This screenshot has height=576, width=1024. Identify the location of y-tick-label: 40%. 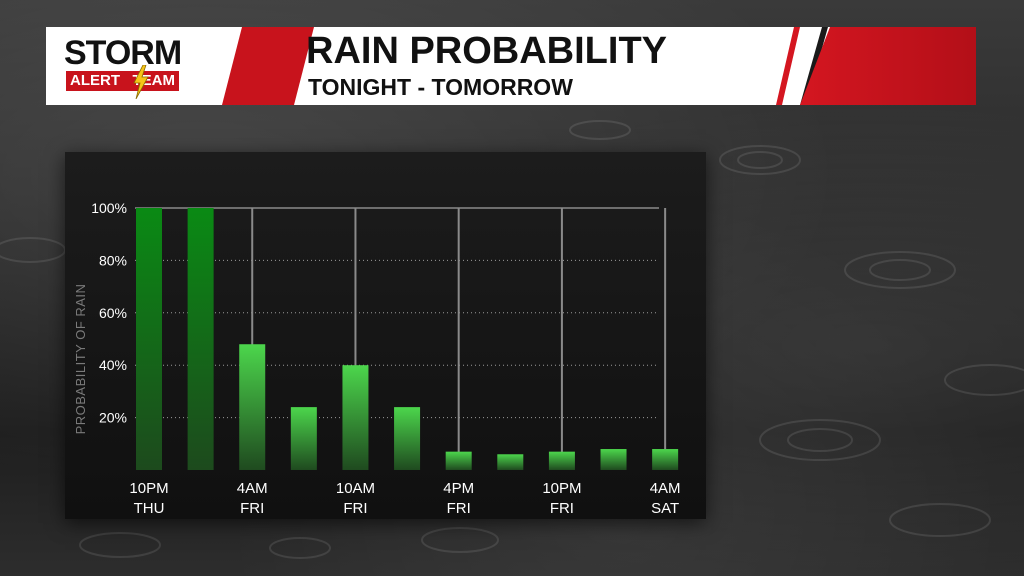
(113, 365).